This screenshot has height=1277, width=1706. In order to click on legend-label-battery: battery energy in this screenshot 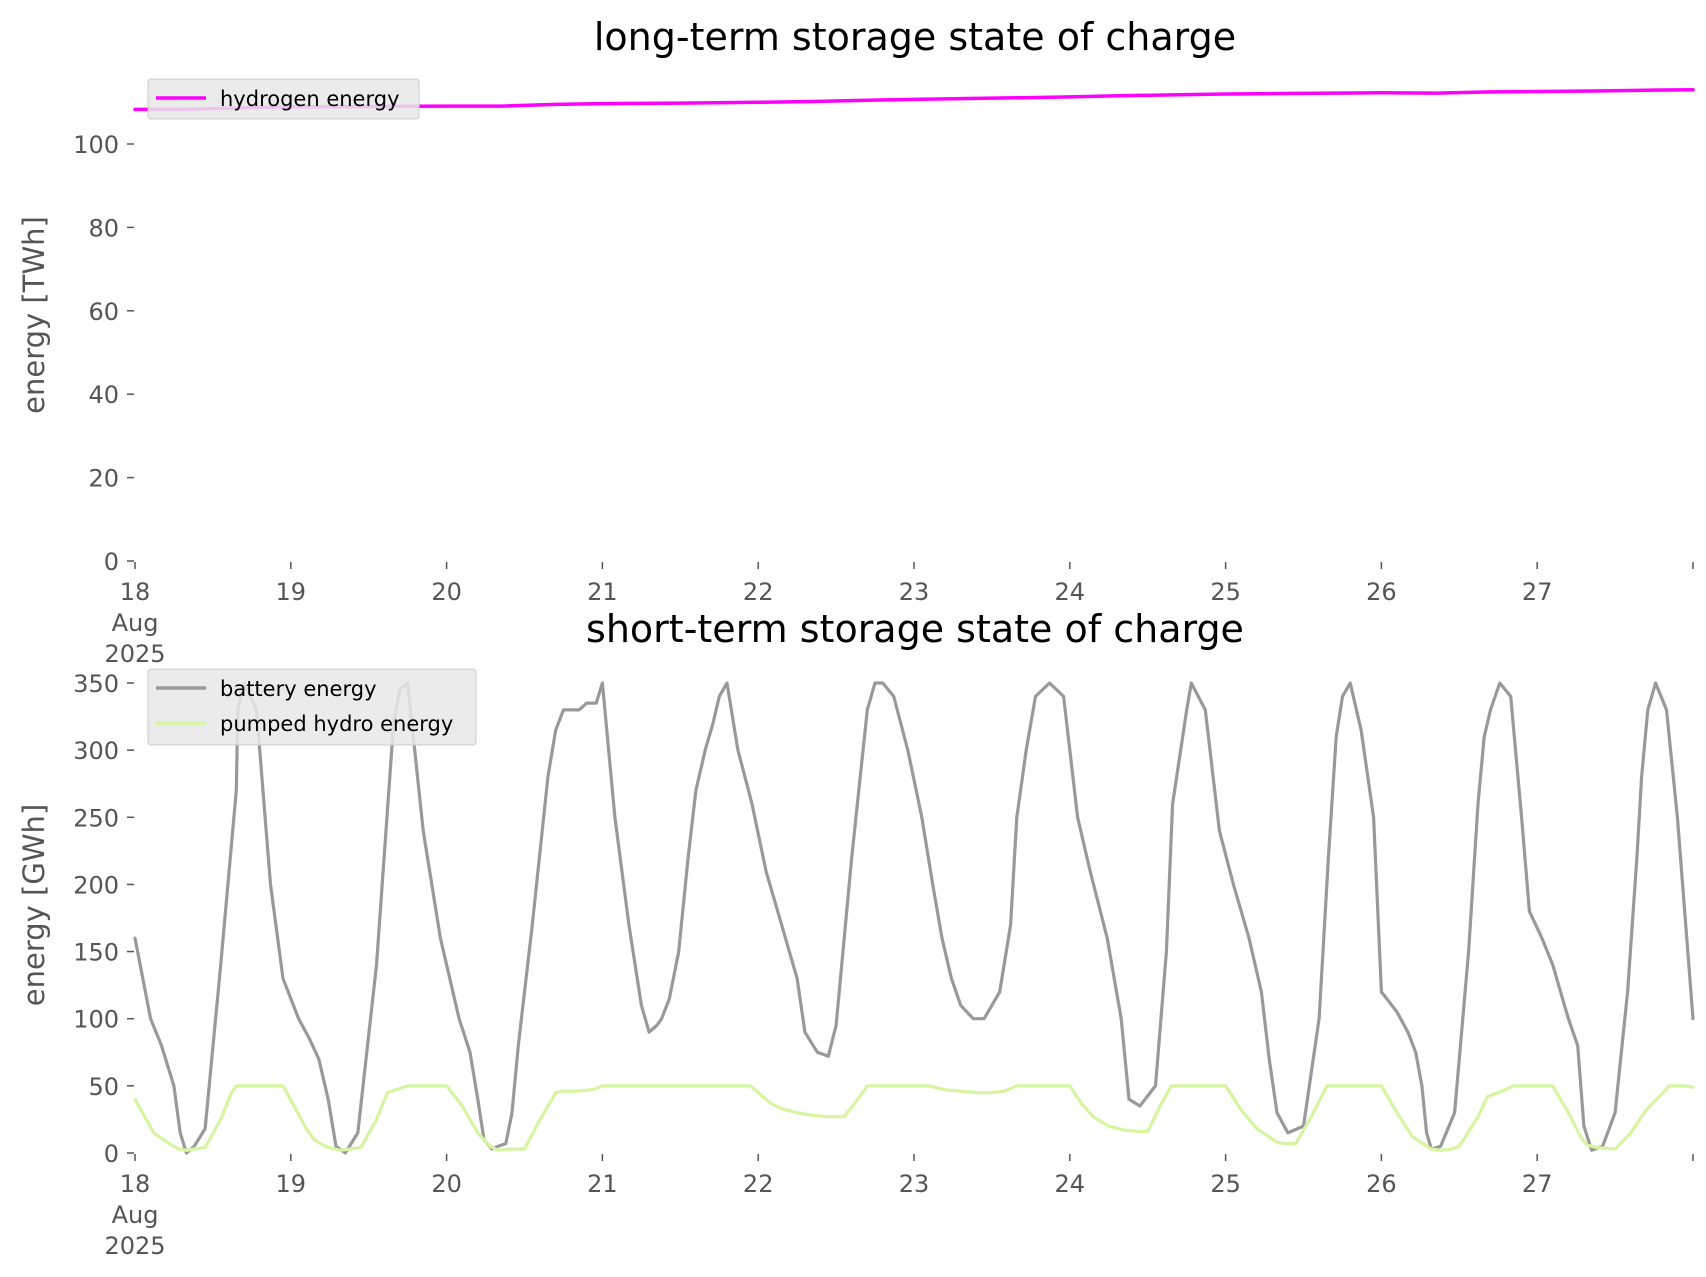, I will do `click(298, 689)`.